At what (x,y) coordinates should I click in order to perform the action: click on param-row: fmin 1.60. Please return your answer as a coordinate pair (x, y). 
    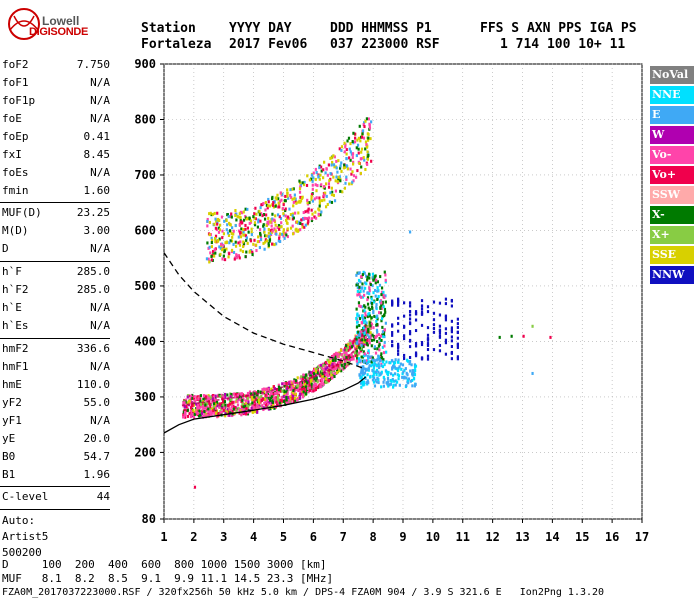
    Looking at the image, I should click on (56, 190).